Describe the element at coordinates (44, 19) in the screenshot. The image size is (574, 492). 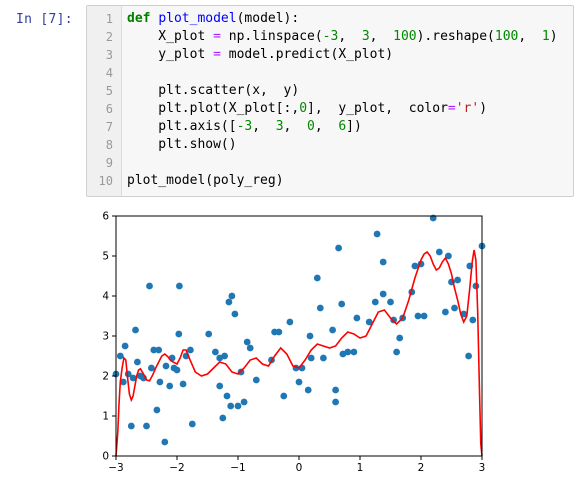
I see `cell-prompt: In [7]:` at that location.